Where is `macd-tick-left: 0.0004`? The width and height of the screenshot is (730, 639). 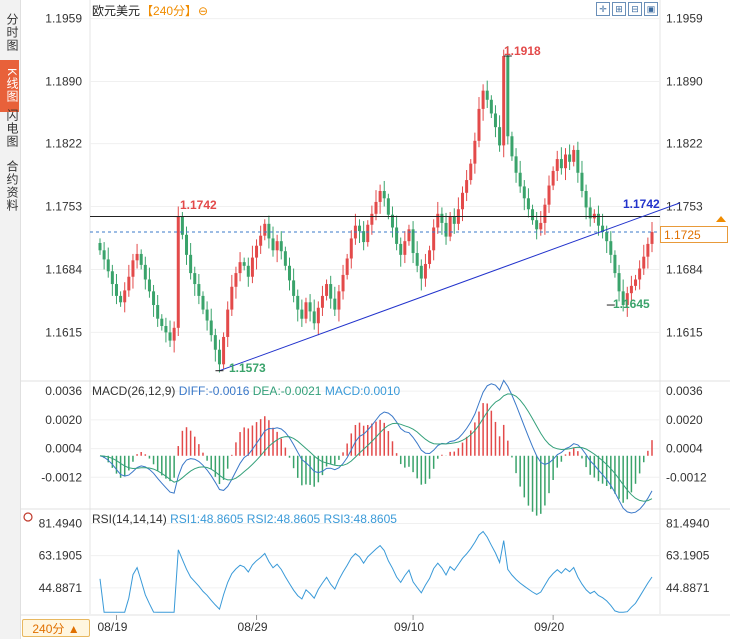
macd-tick-left: 0.0004 is located at coordinates (63, 449).